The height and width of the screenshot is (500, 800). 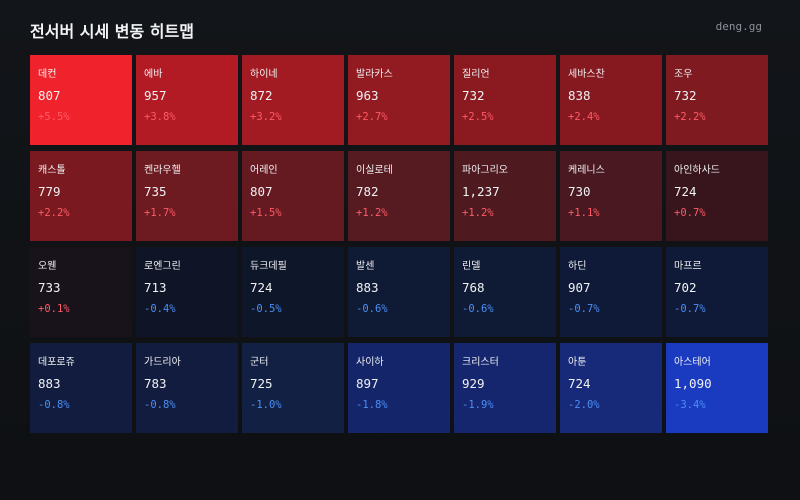 What do you see at coordinates (54, 405) in the screenshot?
I see `price-change: -0.8%` at bounding box center [54, 405].